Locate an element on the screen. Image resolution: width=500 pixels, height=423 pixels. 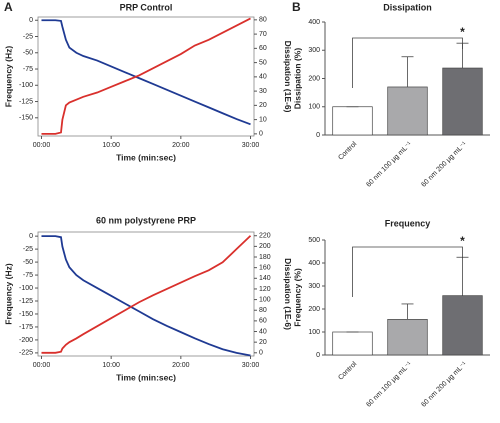
y2-tick-label: 30 is located at coordinates (263, 91).